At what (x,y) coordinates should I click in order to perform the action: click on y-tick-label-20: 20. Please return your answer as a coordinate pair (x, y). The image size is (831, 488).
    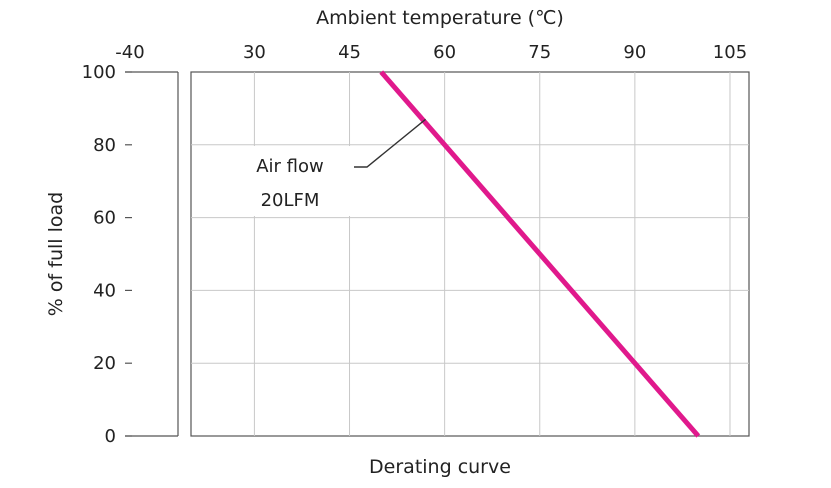
    Looking at the image, I should click on (104, 363).